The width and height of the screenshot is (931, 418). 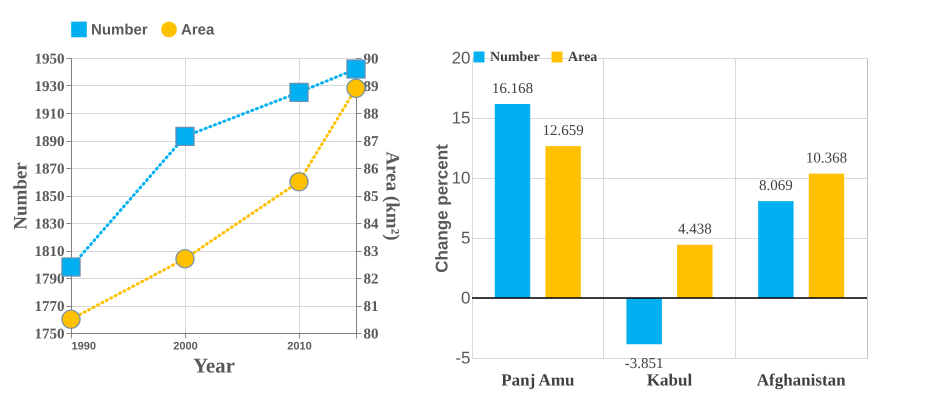 I want to click on y2-tick-label: 86, so click(x=371, y=170).